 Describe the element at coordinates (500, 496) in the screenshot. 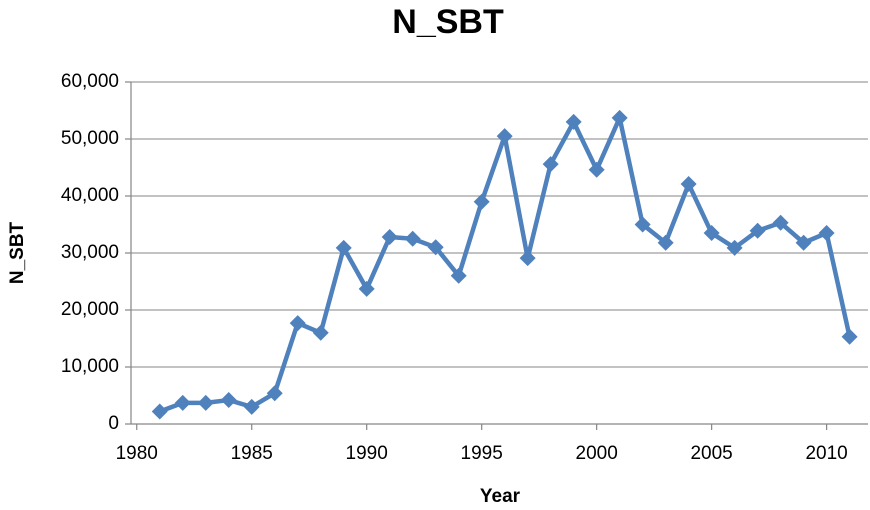

I see `x-axis-label: Year` at that location.